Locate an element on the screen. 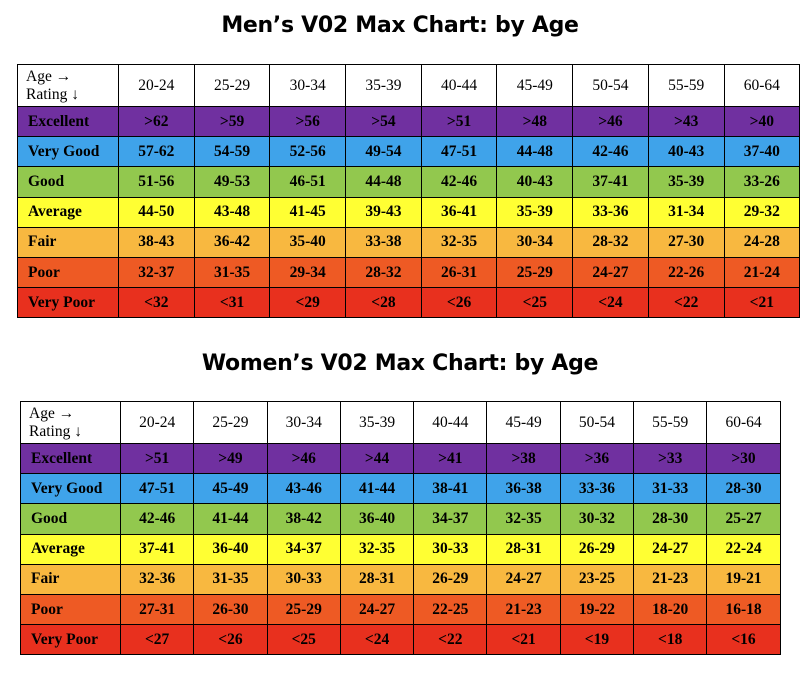 The height and width of the screenshot is (678, 800). vo2-value-cell: >40 is located at coordinates (761, 121).